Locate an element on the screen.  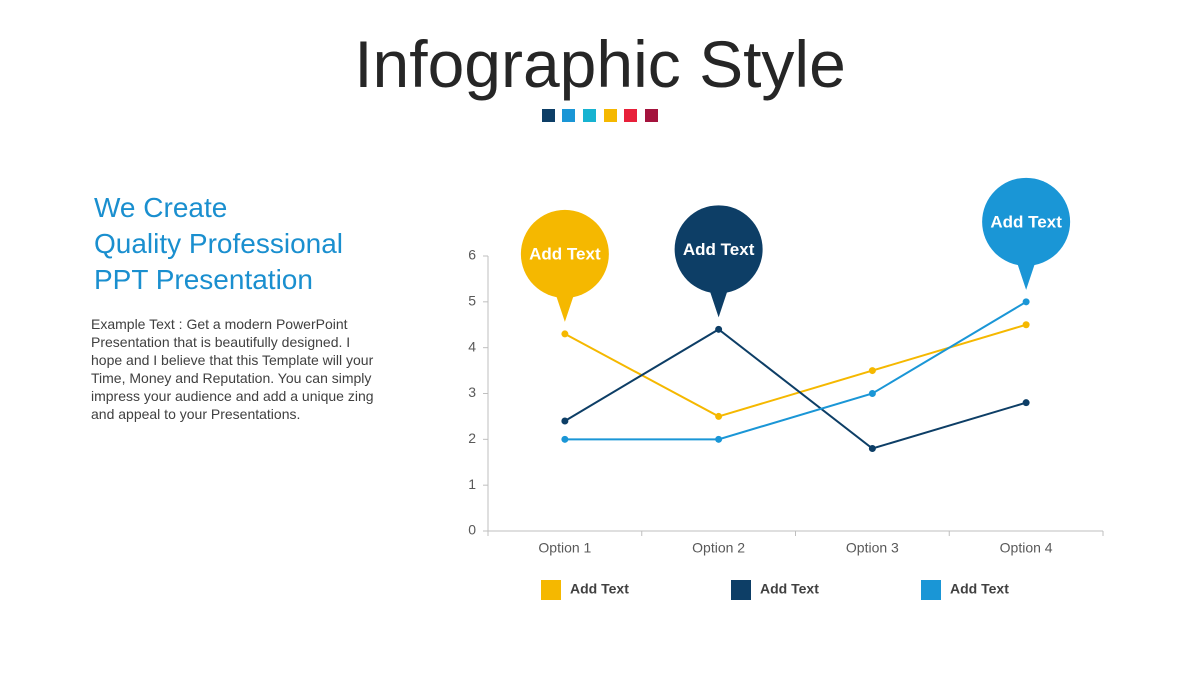
y-tick-label: 4 is located at coordinates (472, 346).